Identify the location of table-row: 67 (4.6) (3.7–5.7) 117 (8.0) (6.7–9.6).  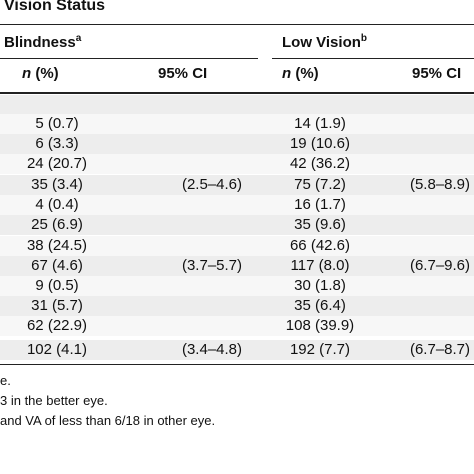
(237, 266).